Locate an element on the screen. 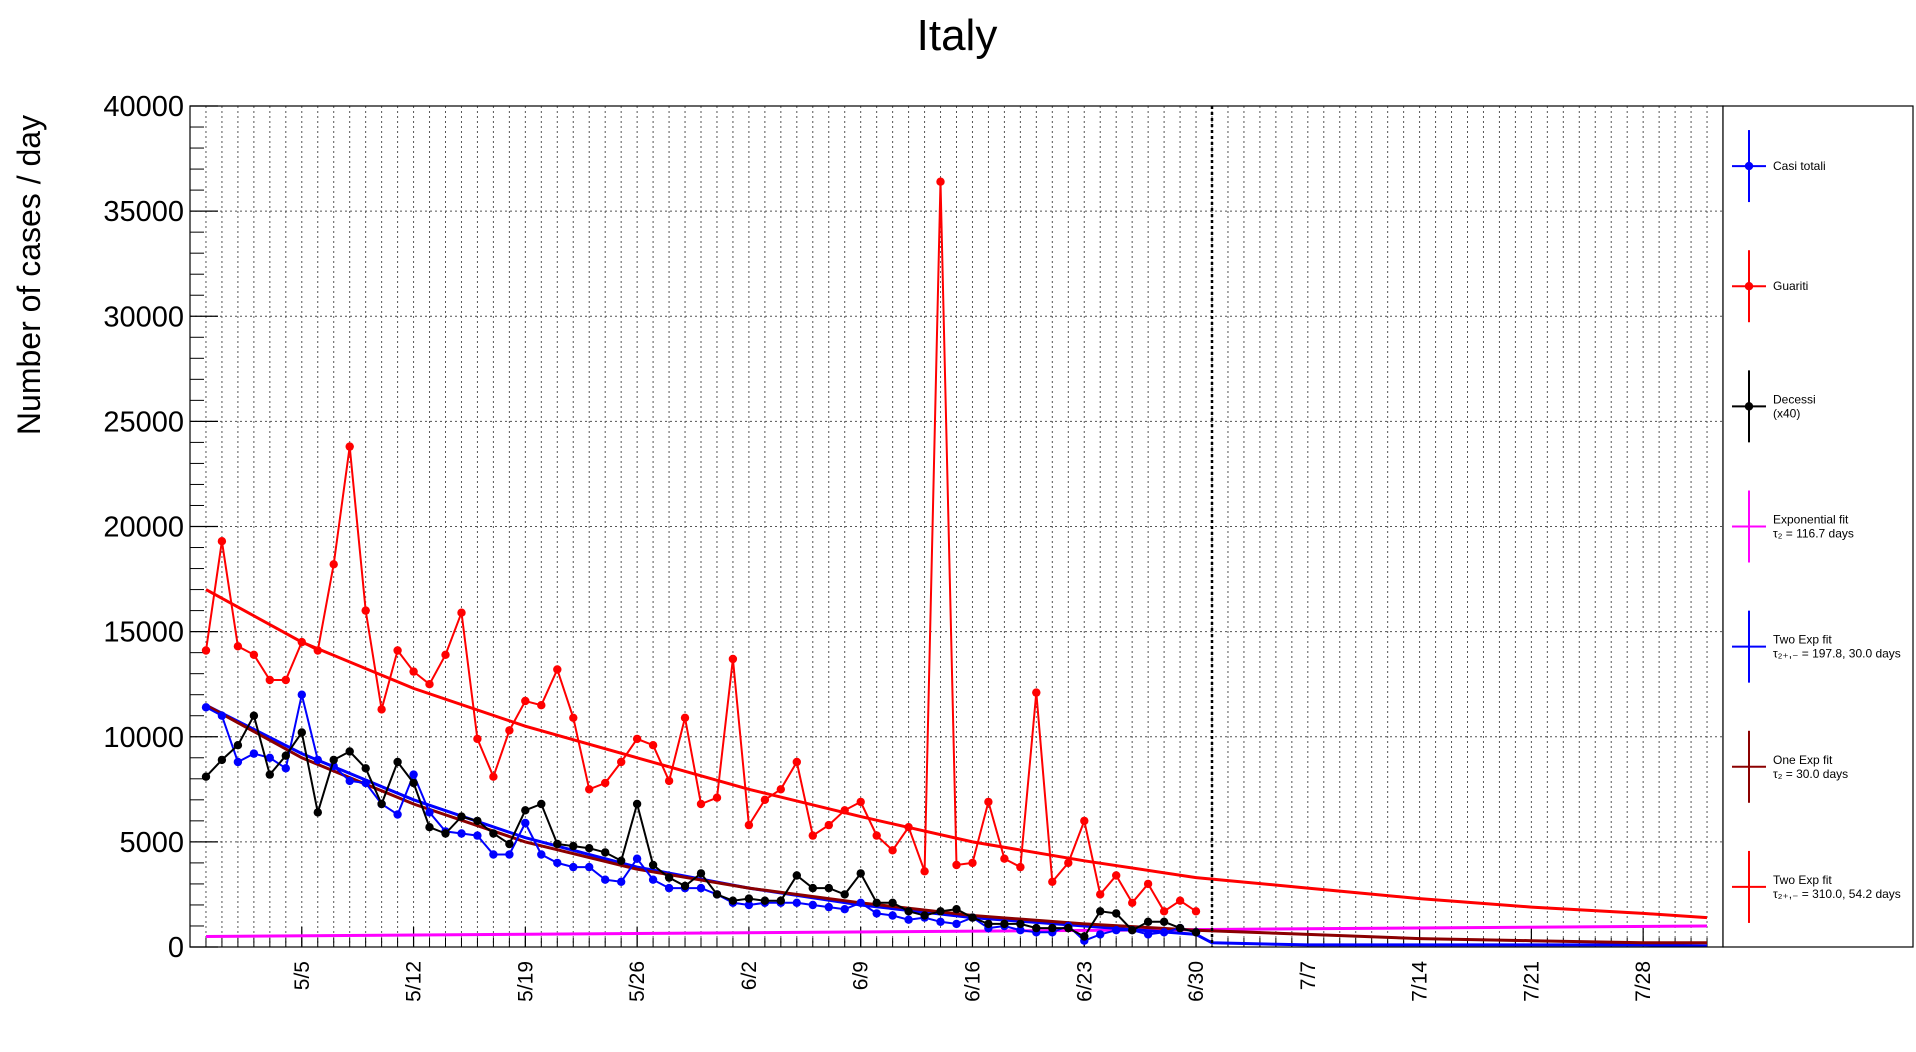 The width and height of the screenshot is (1916, 1052). legend-label: Decessi is located at coordinates (1794, 399).